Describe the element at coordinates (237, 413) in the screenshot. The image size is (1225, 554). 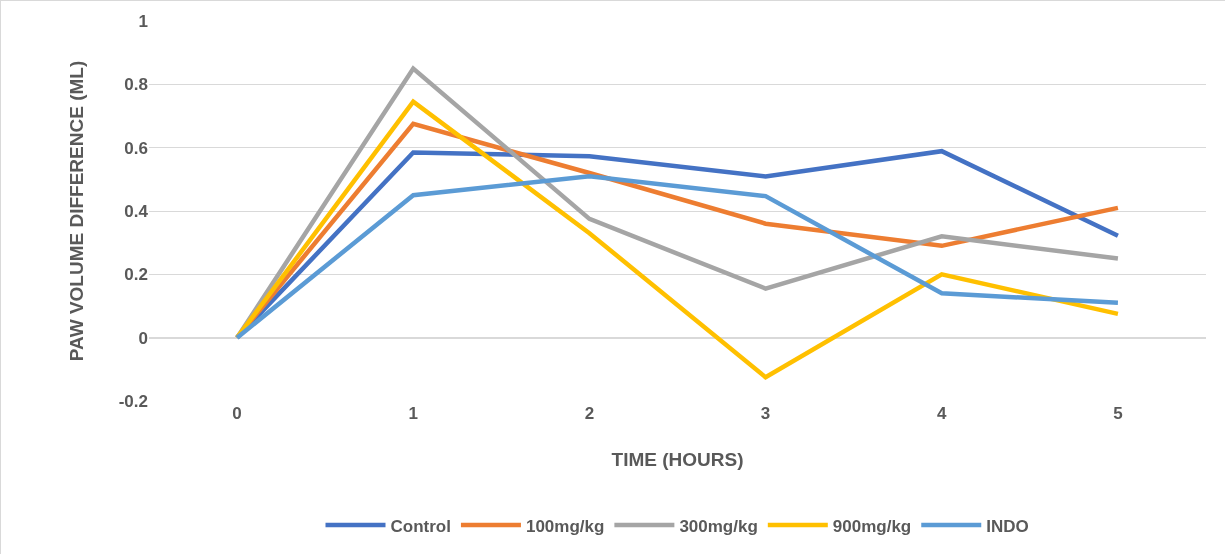
I see `x-tick-label: 0` at that location.